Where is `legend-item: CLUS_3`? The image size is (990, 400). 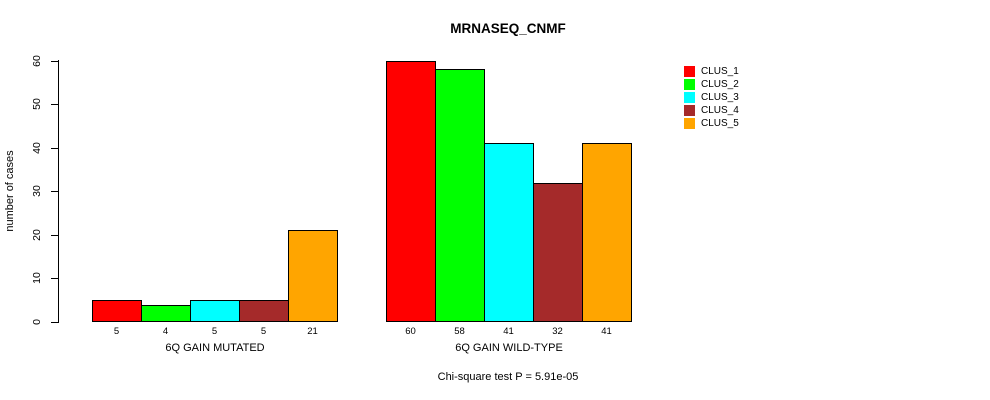
legend-item: CLUS_3 is located at coordinates (711, 97).